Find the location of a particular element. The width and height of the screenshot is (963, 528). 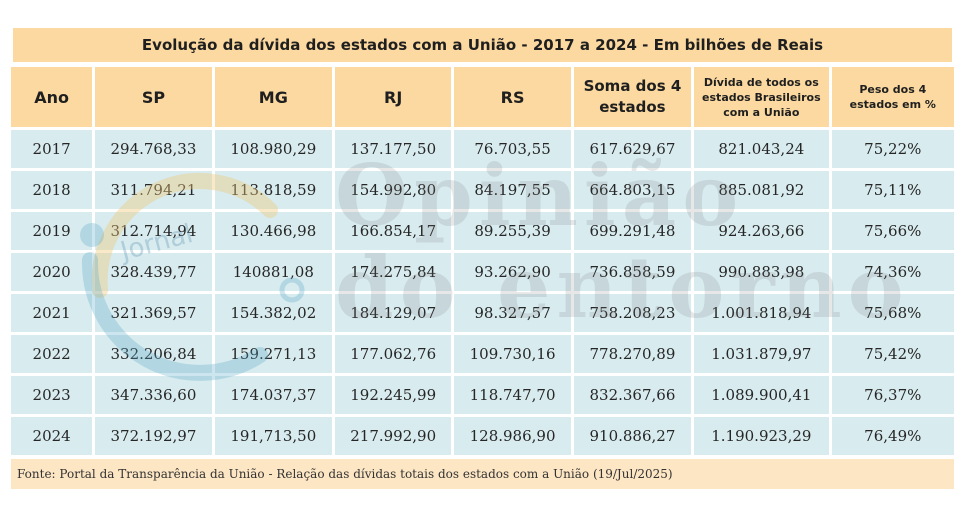

cell-peso: 76,49% is located at coordinates (892, 436).